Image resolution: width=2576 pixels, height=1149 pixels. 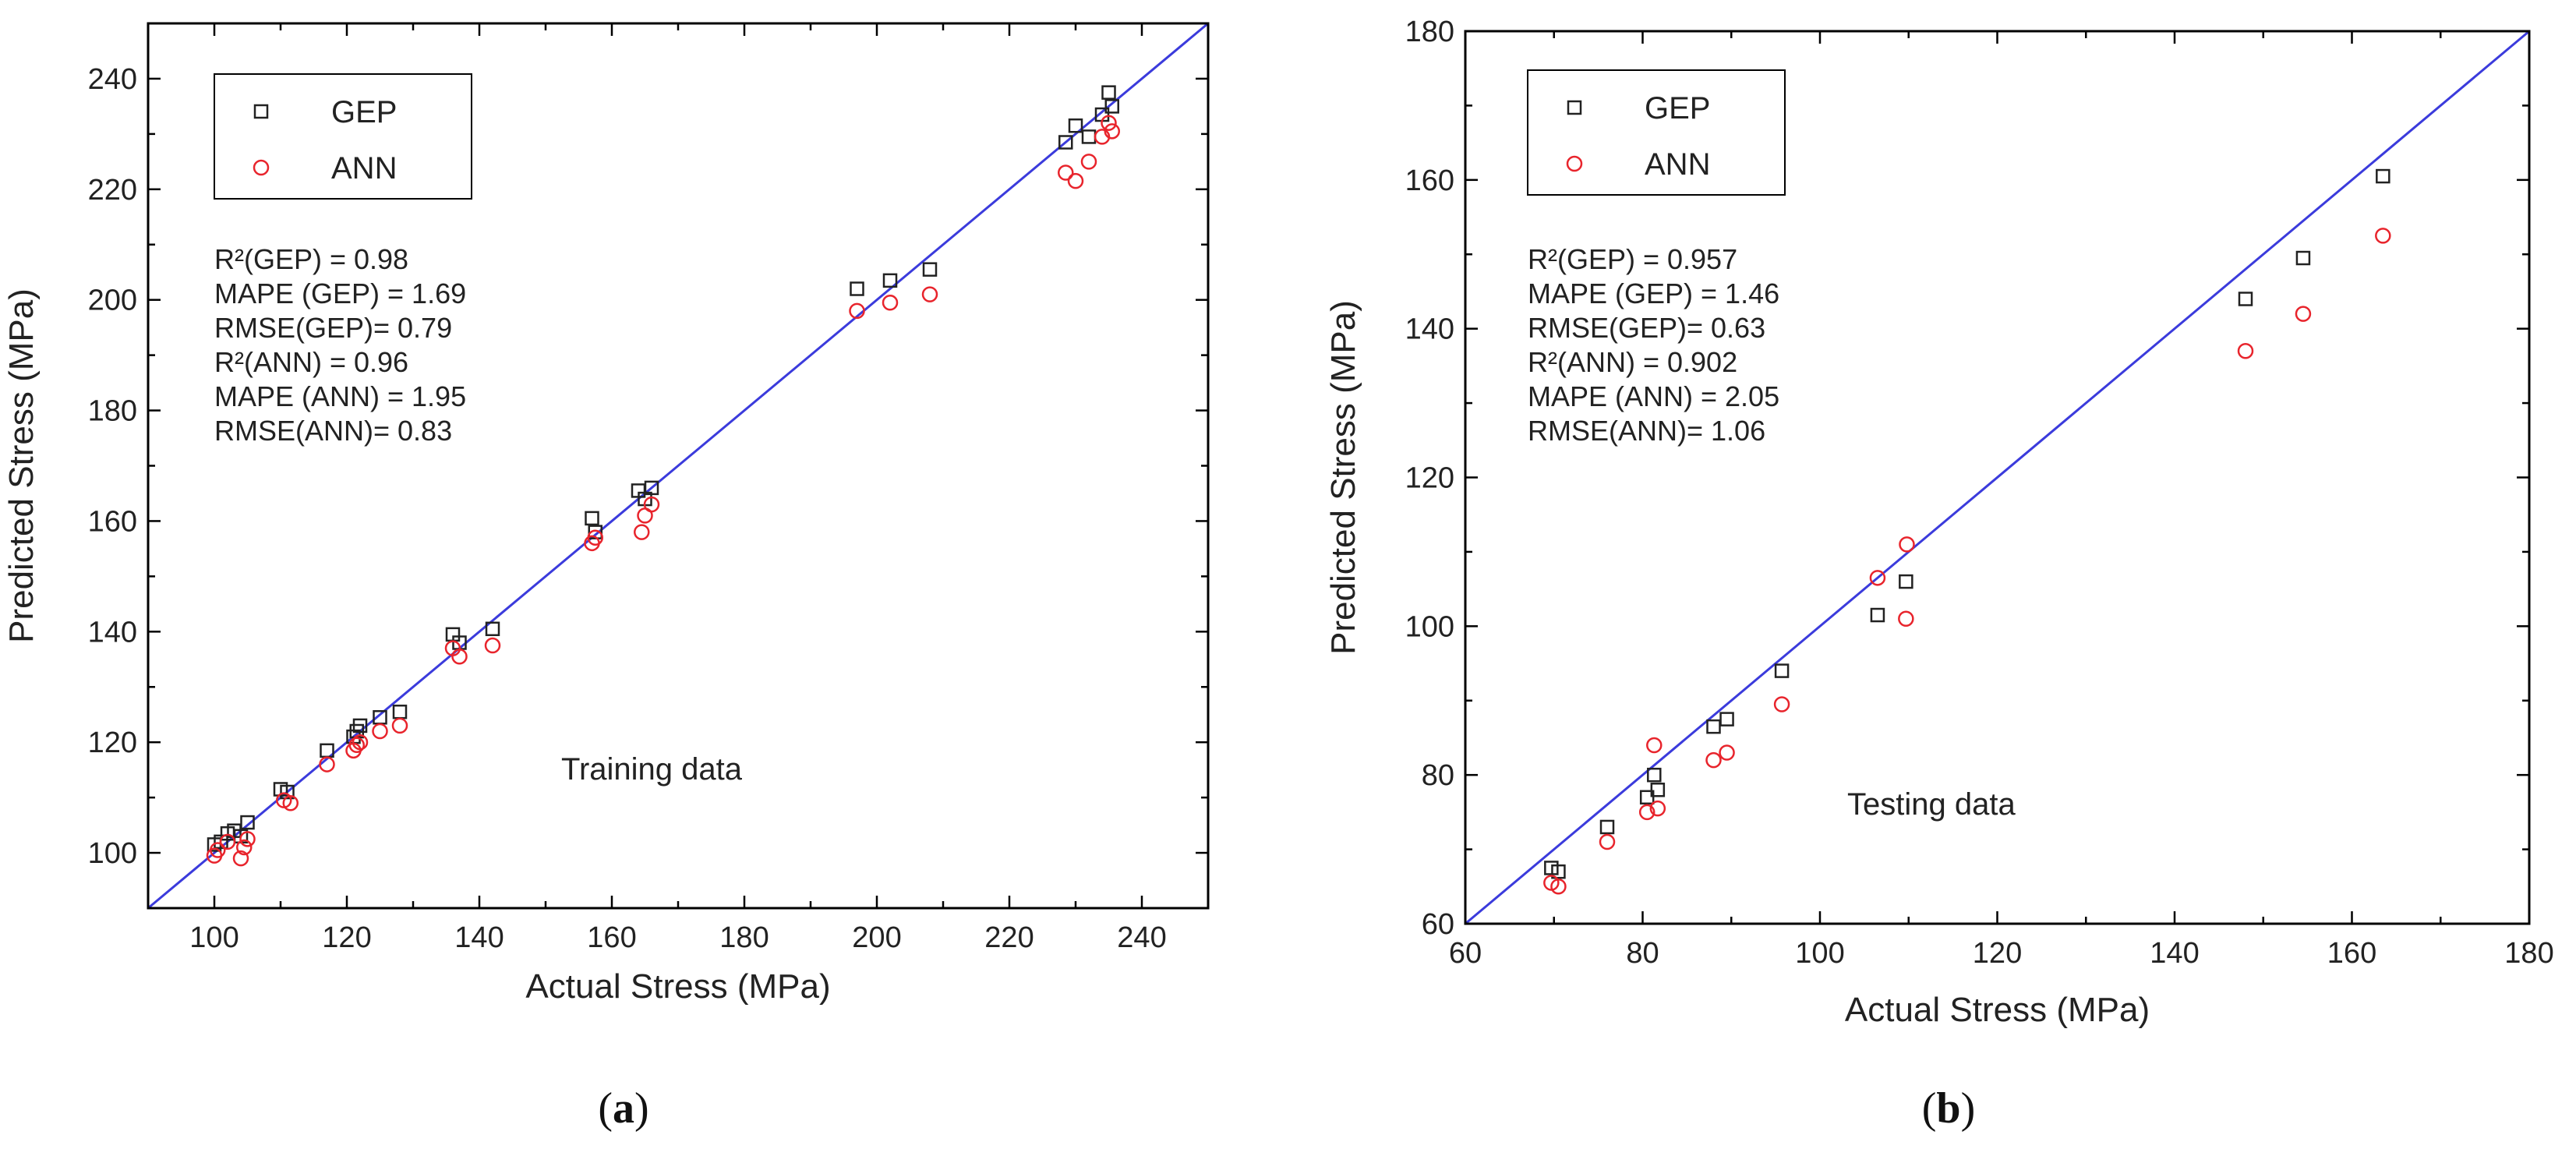 What do you see at coordinates (340, 396) in the screenshot?
I see `metric-mape-ann: MAPE (ANN) = 1.95` at bounding box center [340, 396].